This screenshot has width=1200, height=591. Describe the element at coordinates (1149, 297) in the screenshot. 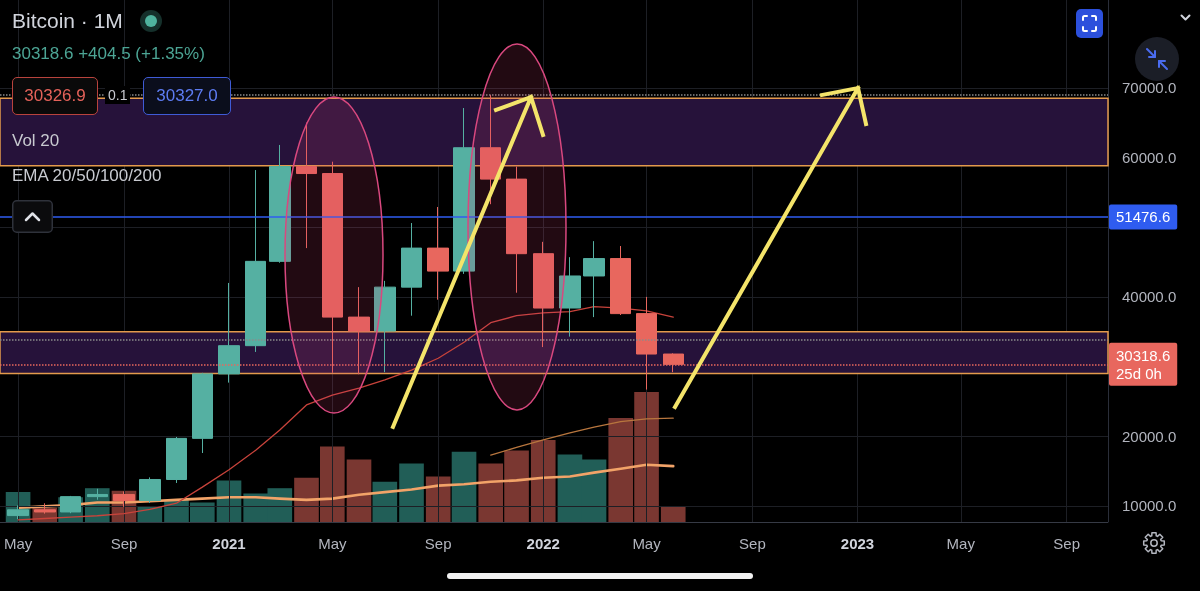

I see `y-tick-label: 40000.0` at that location.